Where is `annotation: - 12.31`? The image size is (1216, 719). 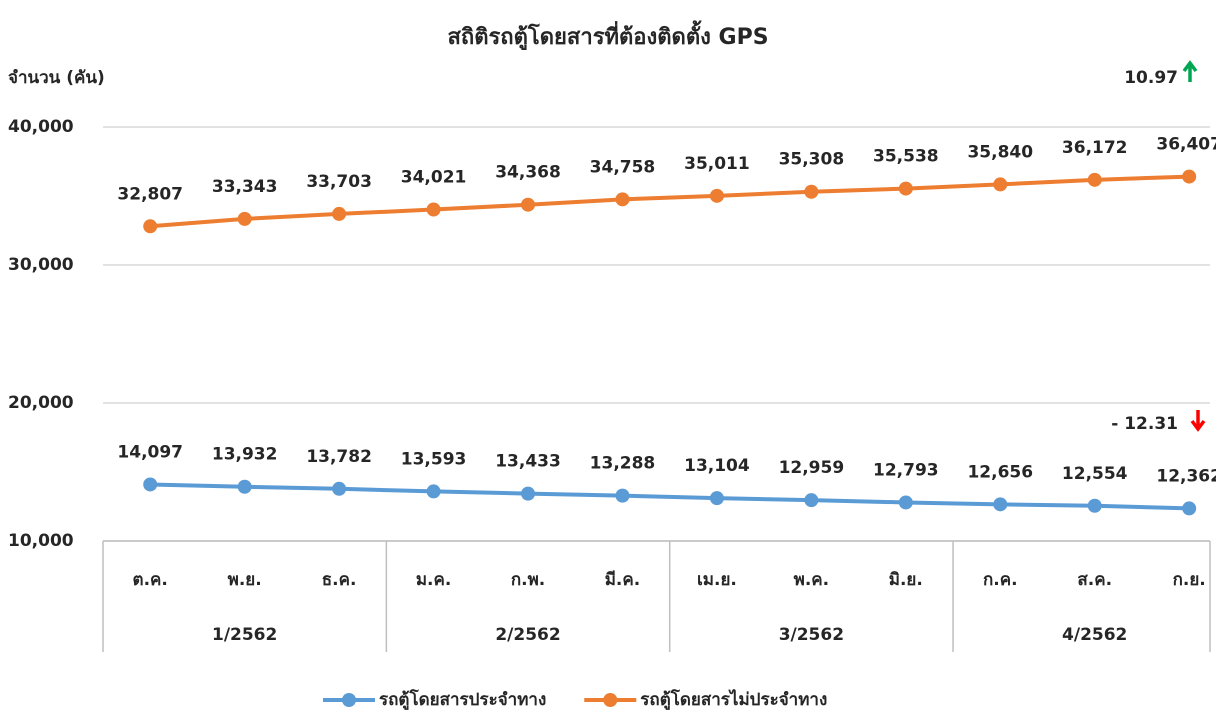
annotation: - 12.31 is located at coordinates (1144, 424).